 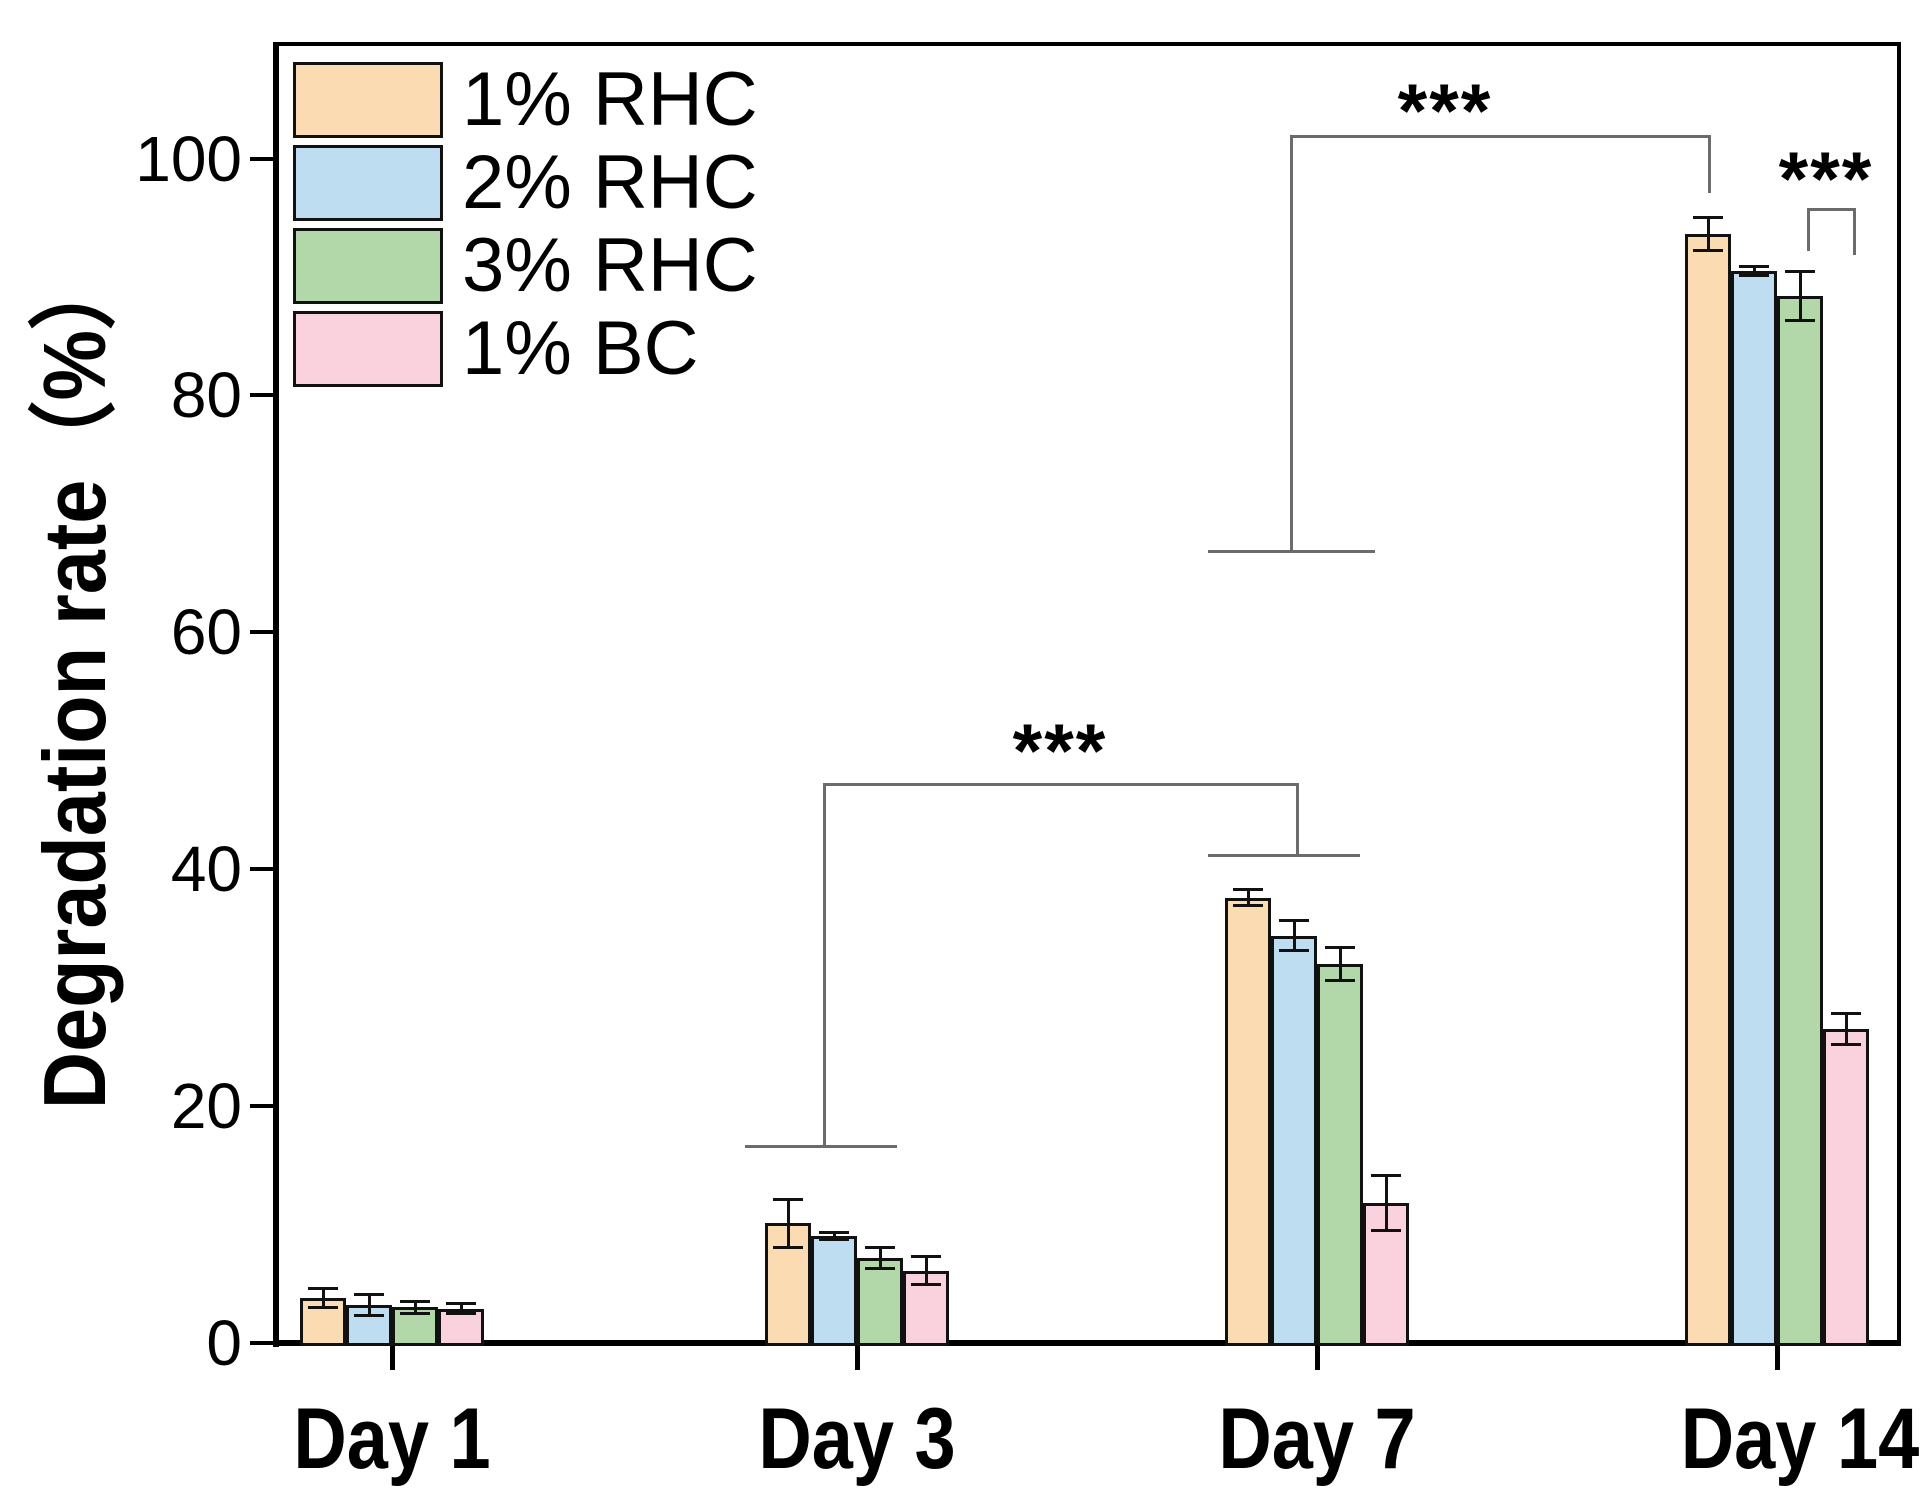 I want to click on legend-label: 1% BC, so click(x=580, y=348).